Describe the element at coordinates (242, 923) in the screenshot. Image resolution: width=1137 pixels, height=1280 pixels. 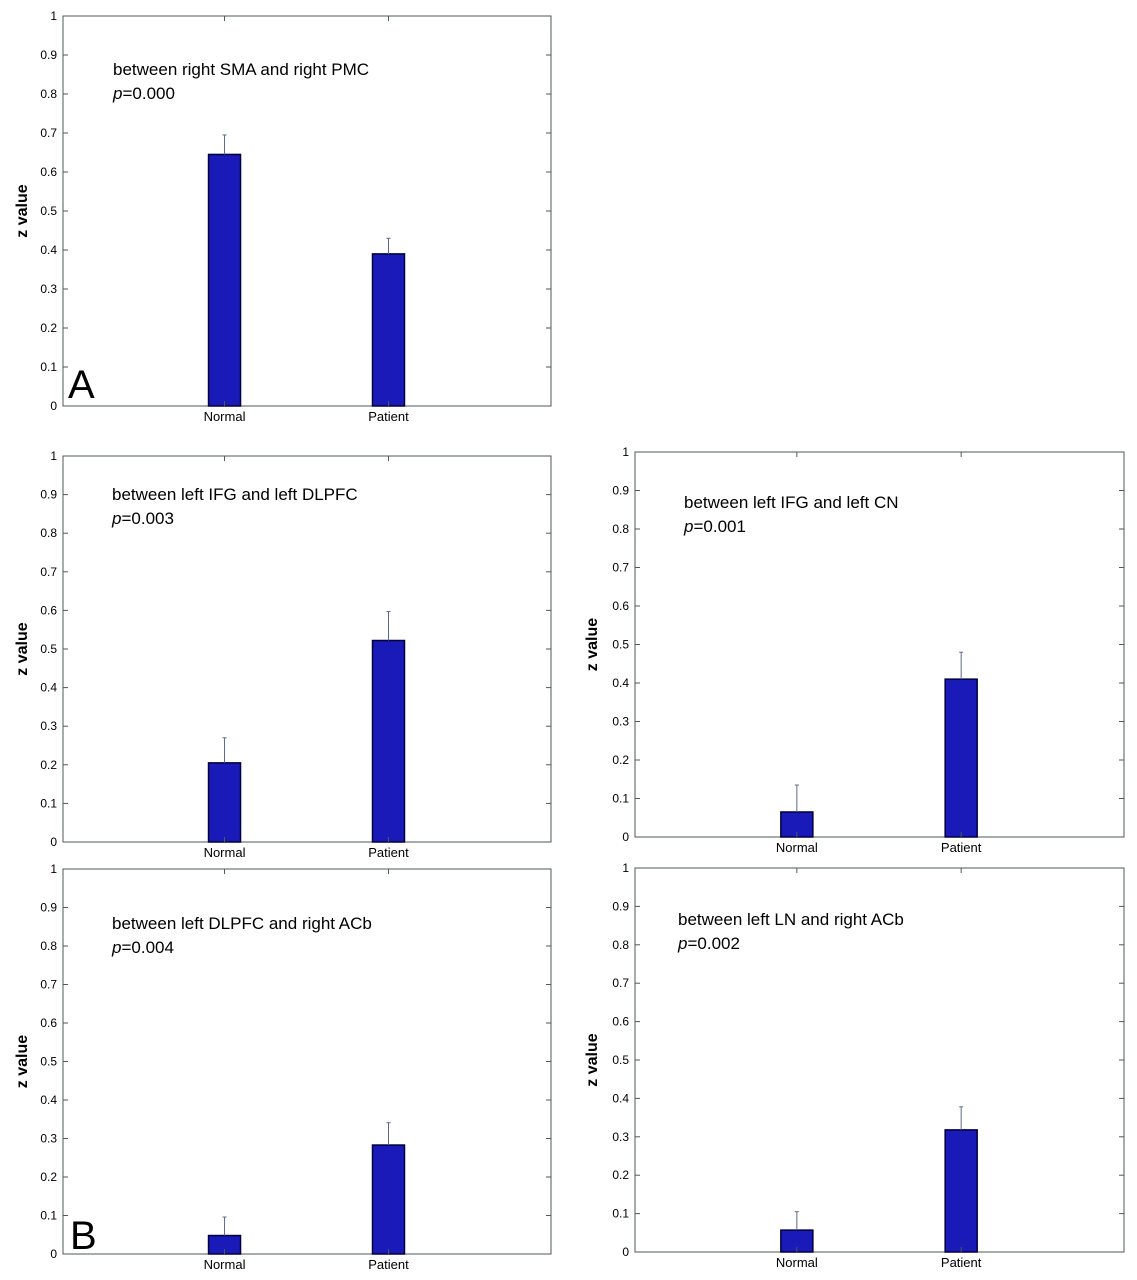
I see `comparison-label: between left DLPFC and right ACb` at that location.